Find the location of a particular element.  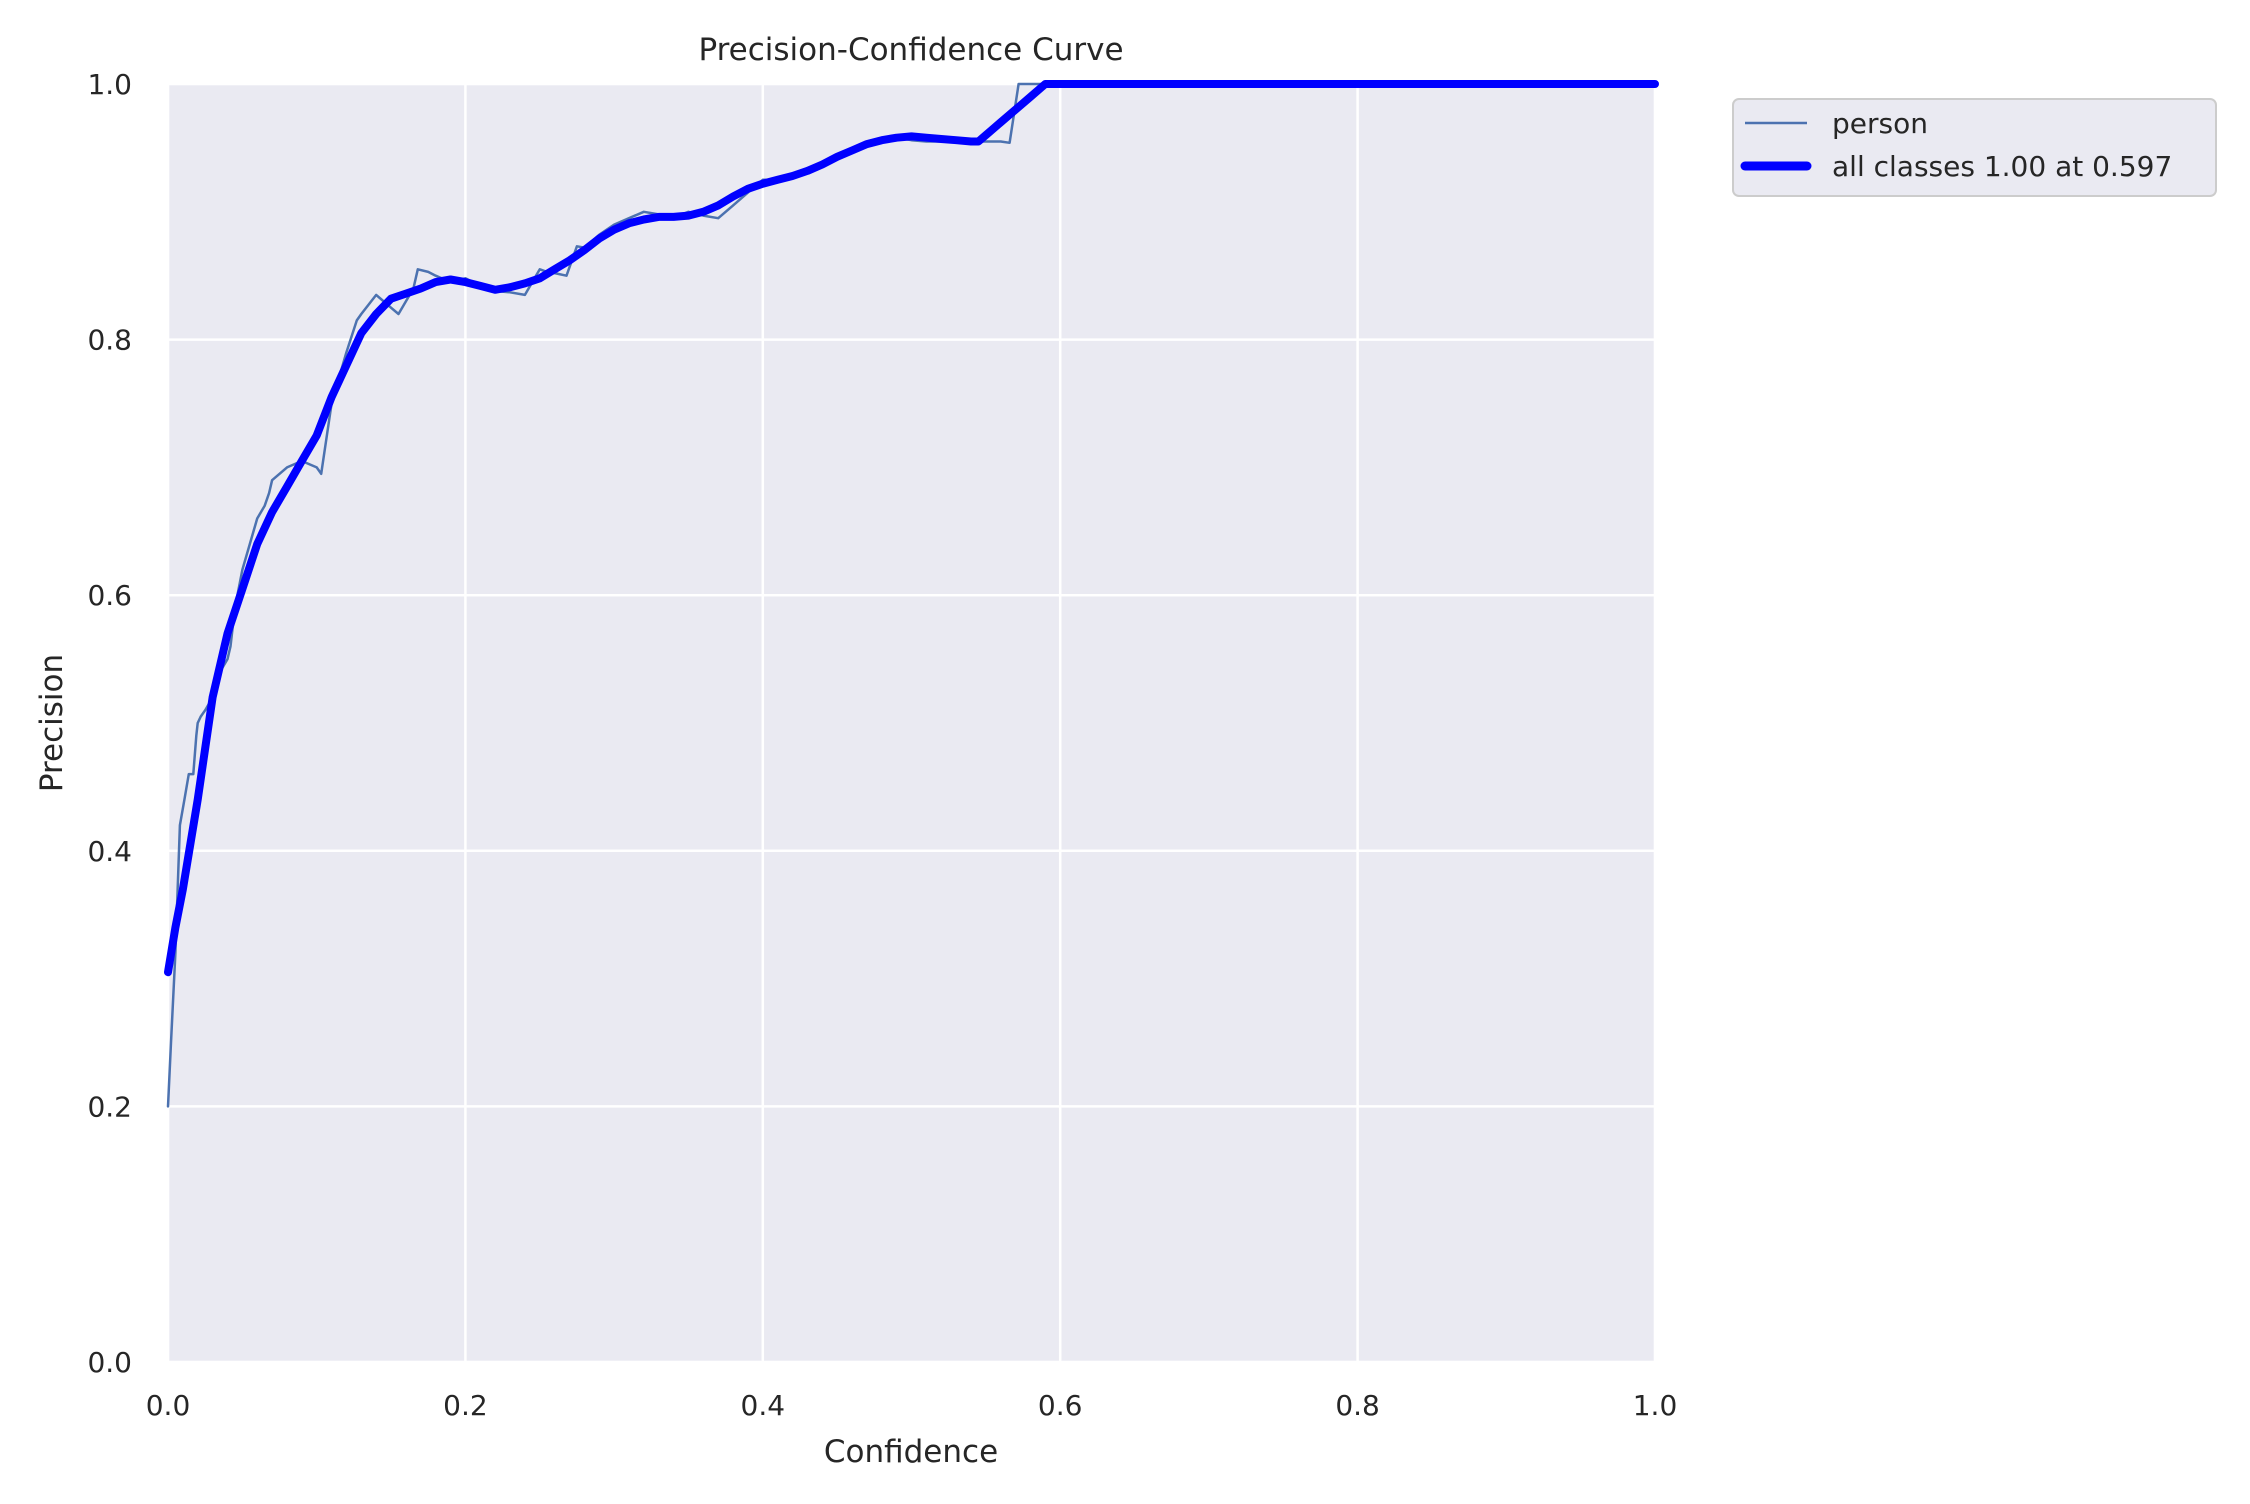

x-tick-label: 1.0 is located at coordinates (1655, 1405).